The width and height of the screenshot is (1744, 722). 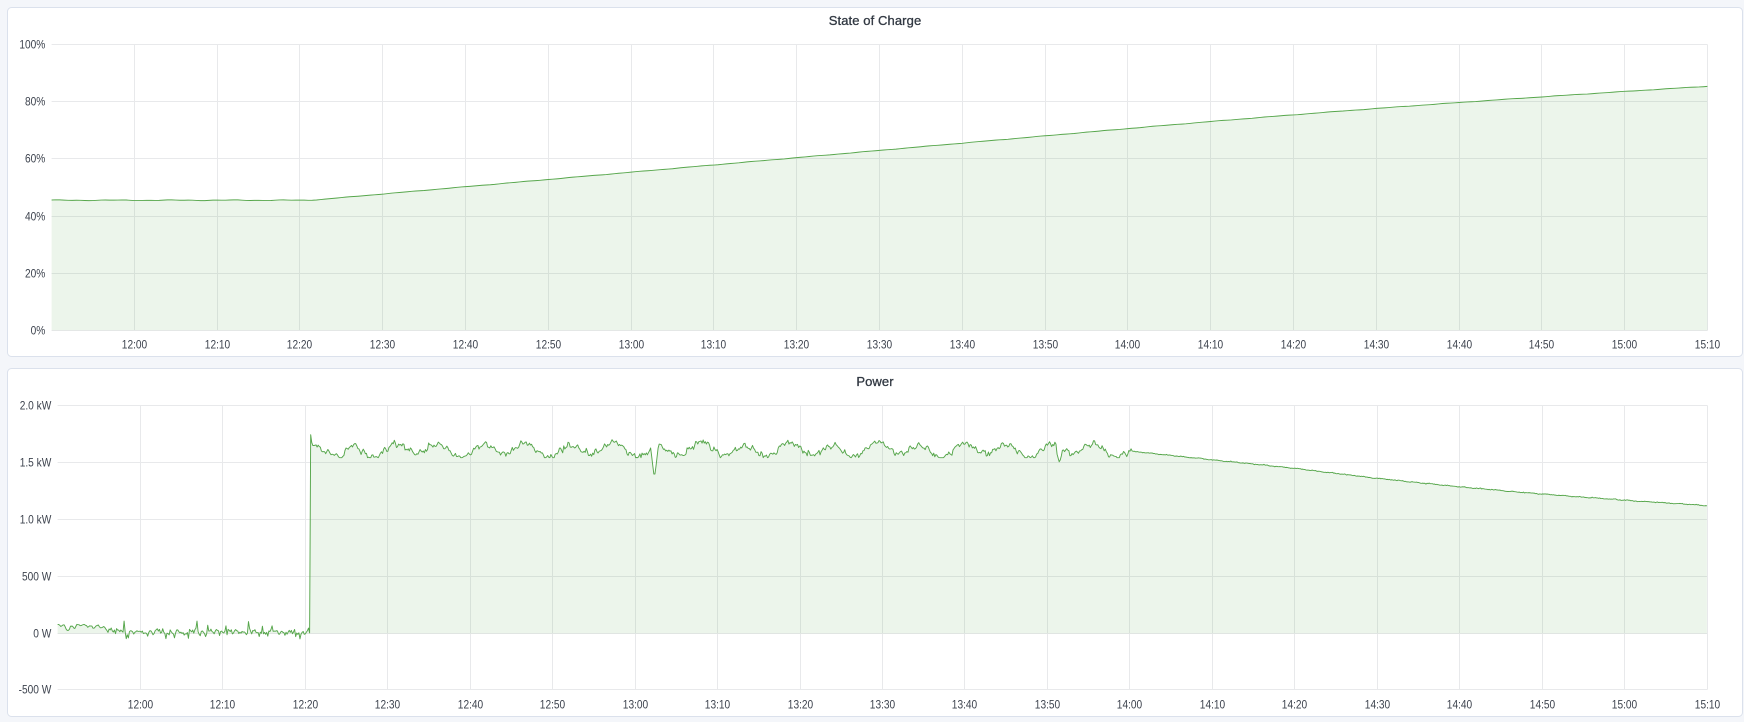 What do you see at coordinates (35, 274) in the screenshot?
I see `svg-text: 20%` at bounding box center [35, 274].